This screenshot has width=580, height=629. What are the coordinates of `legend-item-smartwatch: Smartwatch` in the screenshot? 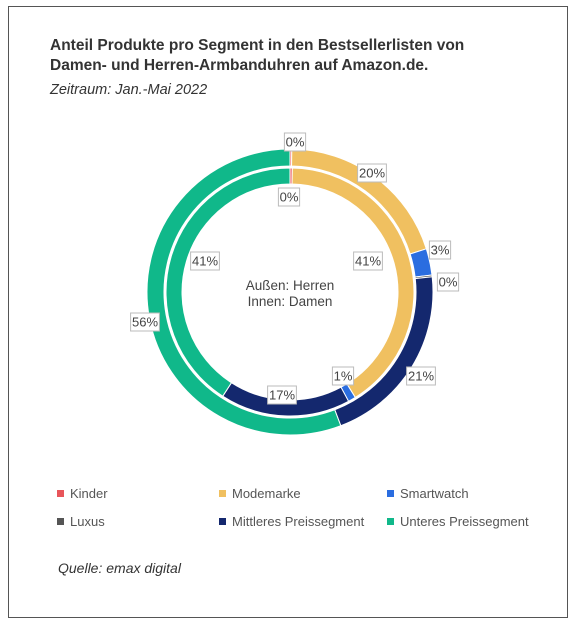 It's located at (428, 493).